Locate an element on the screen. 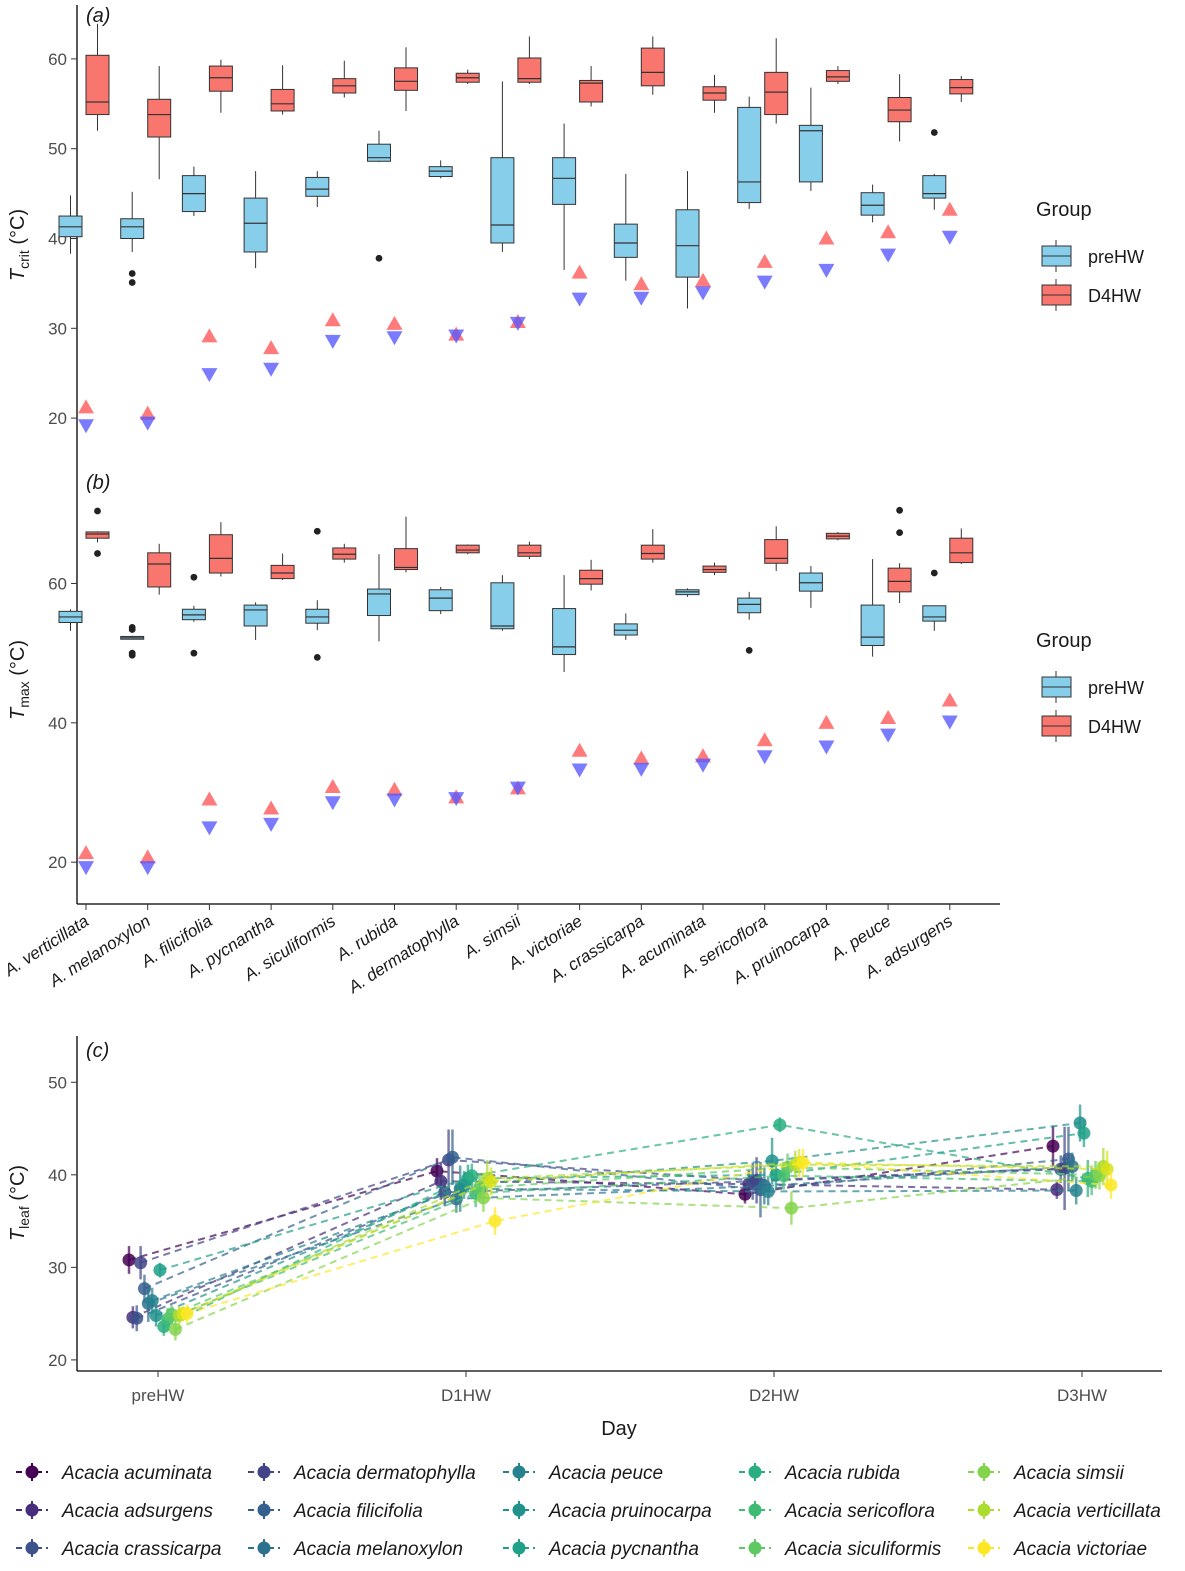 This screenshot has height=1571, width=1185. y-label-main: T is located at coordinates (18, 274).